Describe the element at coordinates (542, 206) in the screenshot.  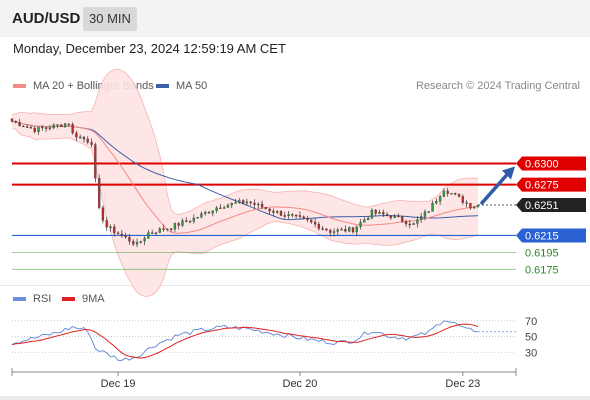
I see `level-label-0.6251: 0.6251` at that location.